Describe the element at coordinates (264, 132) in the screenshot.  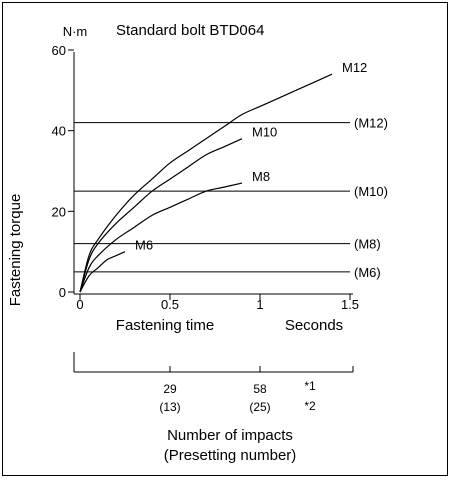
I see `series-label-m10: M10` at that location.